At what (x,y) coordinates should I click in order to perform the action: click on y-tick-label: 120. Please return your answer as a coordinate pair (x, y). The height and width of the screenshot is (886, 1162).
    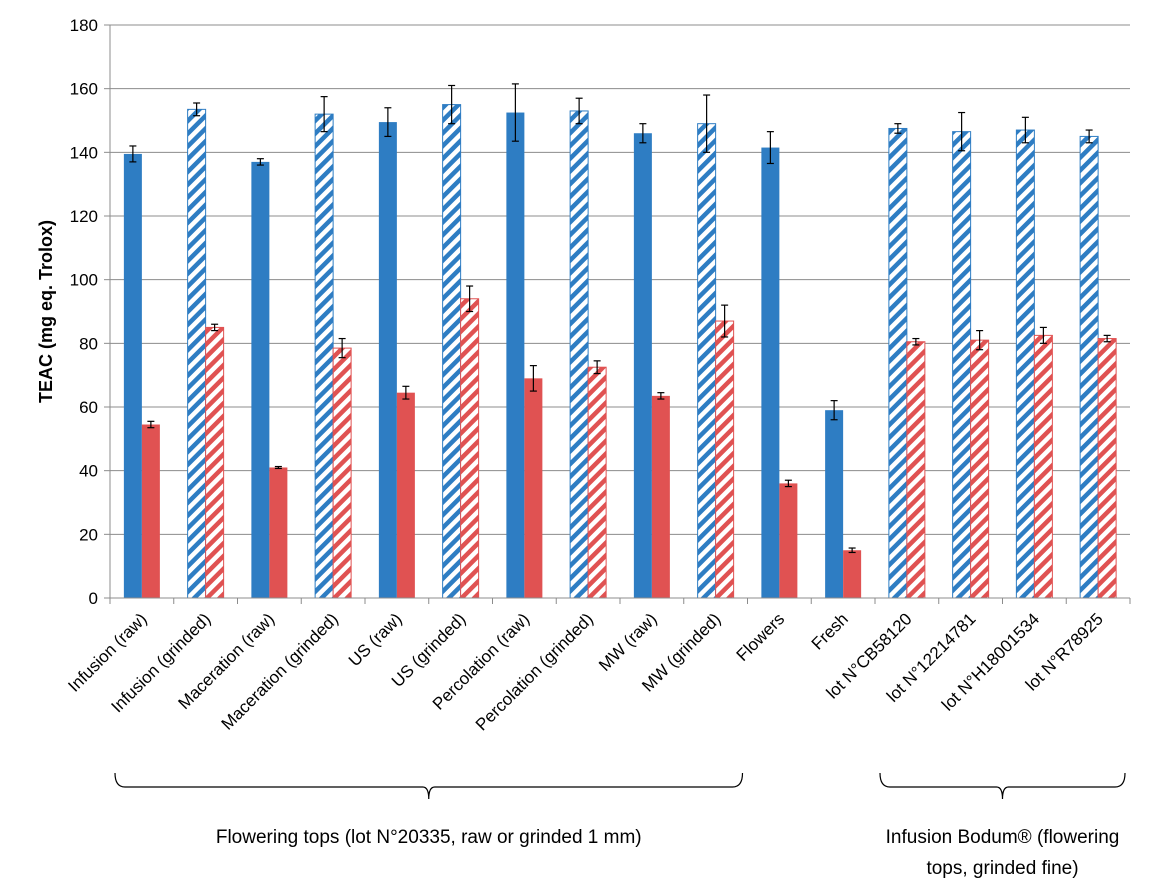
    Looking at the image, I should click on (84, 216).